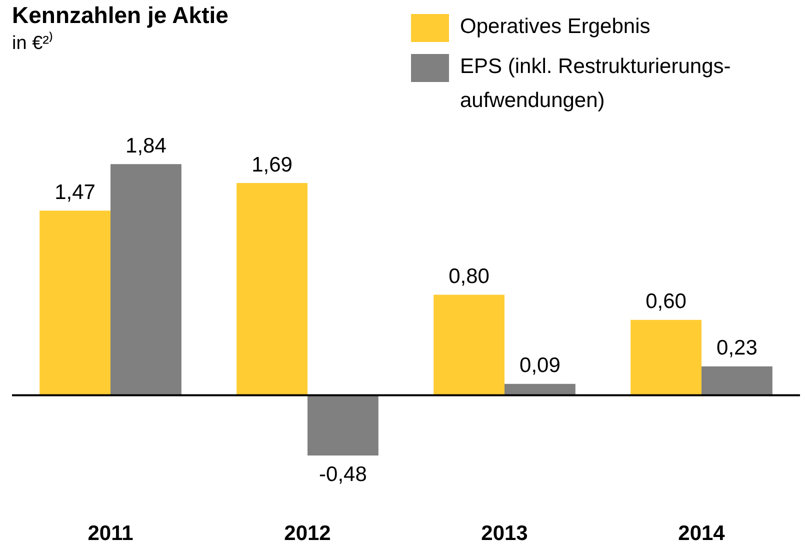  I want to click on x-tick-label: 2013, so click(504, 534).